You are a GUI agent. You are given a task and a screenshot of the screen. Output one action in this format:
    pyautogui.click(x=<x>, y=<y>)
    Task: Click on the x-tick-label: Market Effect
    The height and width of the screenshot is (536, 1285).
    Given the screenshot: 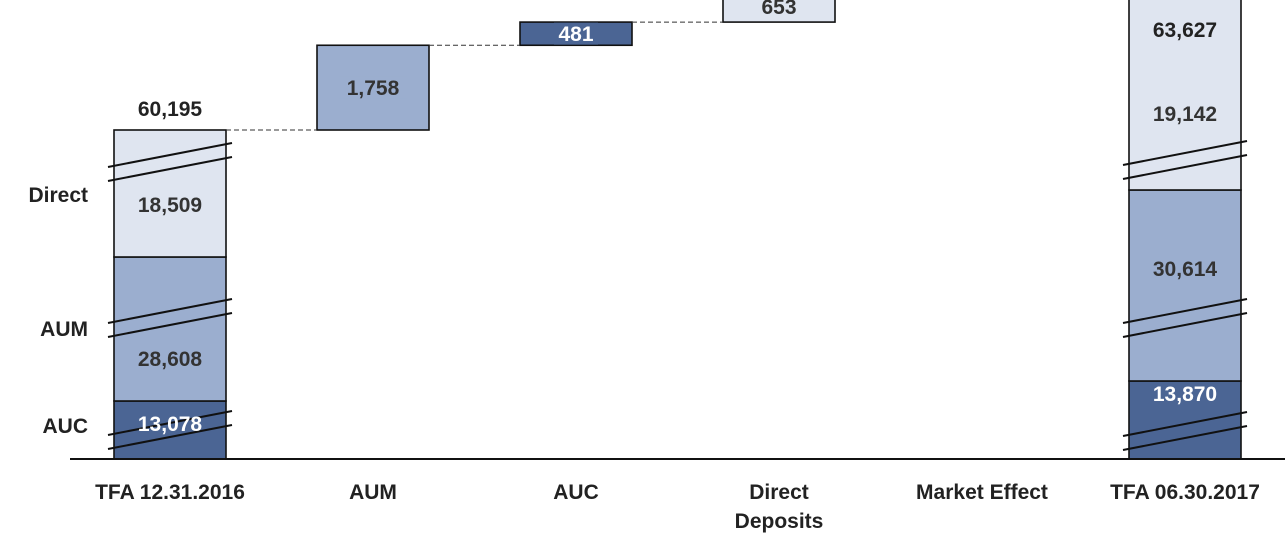 What is the action you would take?
    pyautogui.click(x=982, y=492)
    